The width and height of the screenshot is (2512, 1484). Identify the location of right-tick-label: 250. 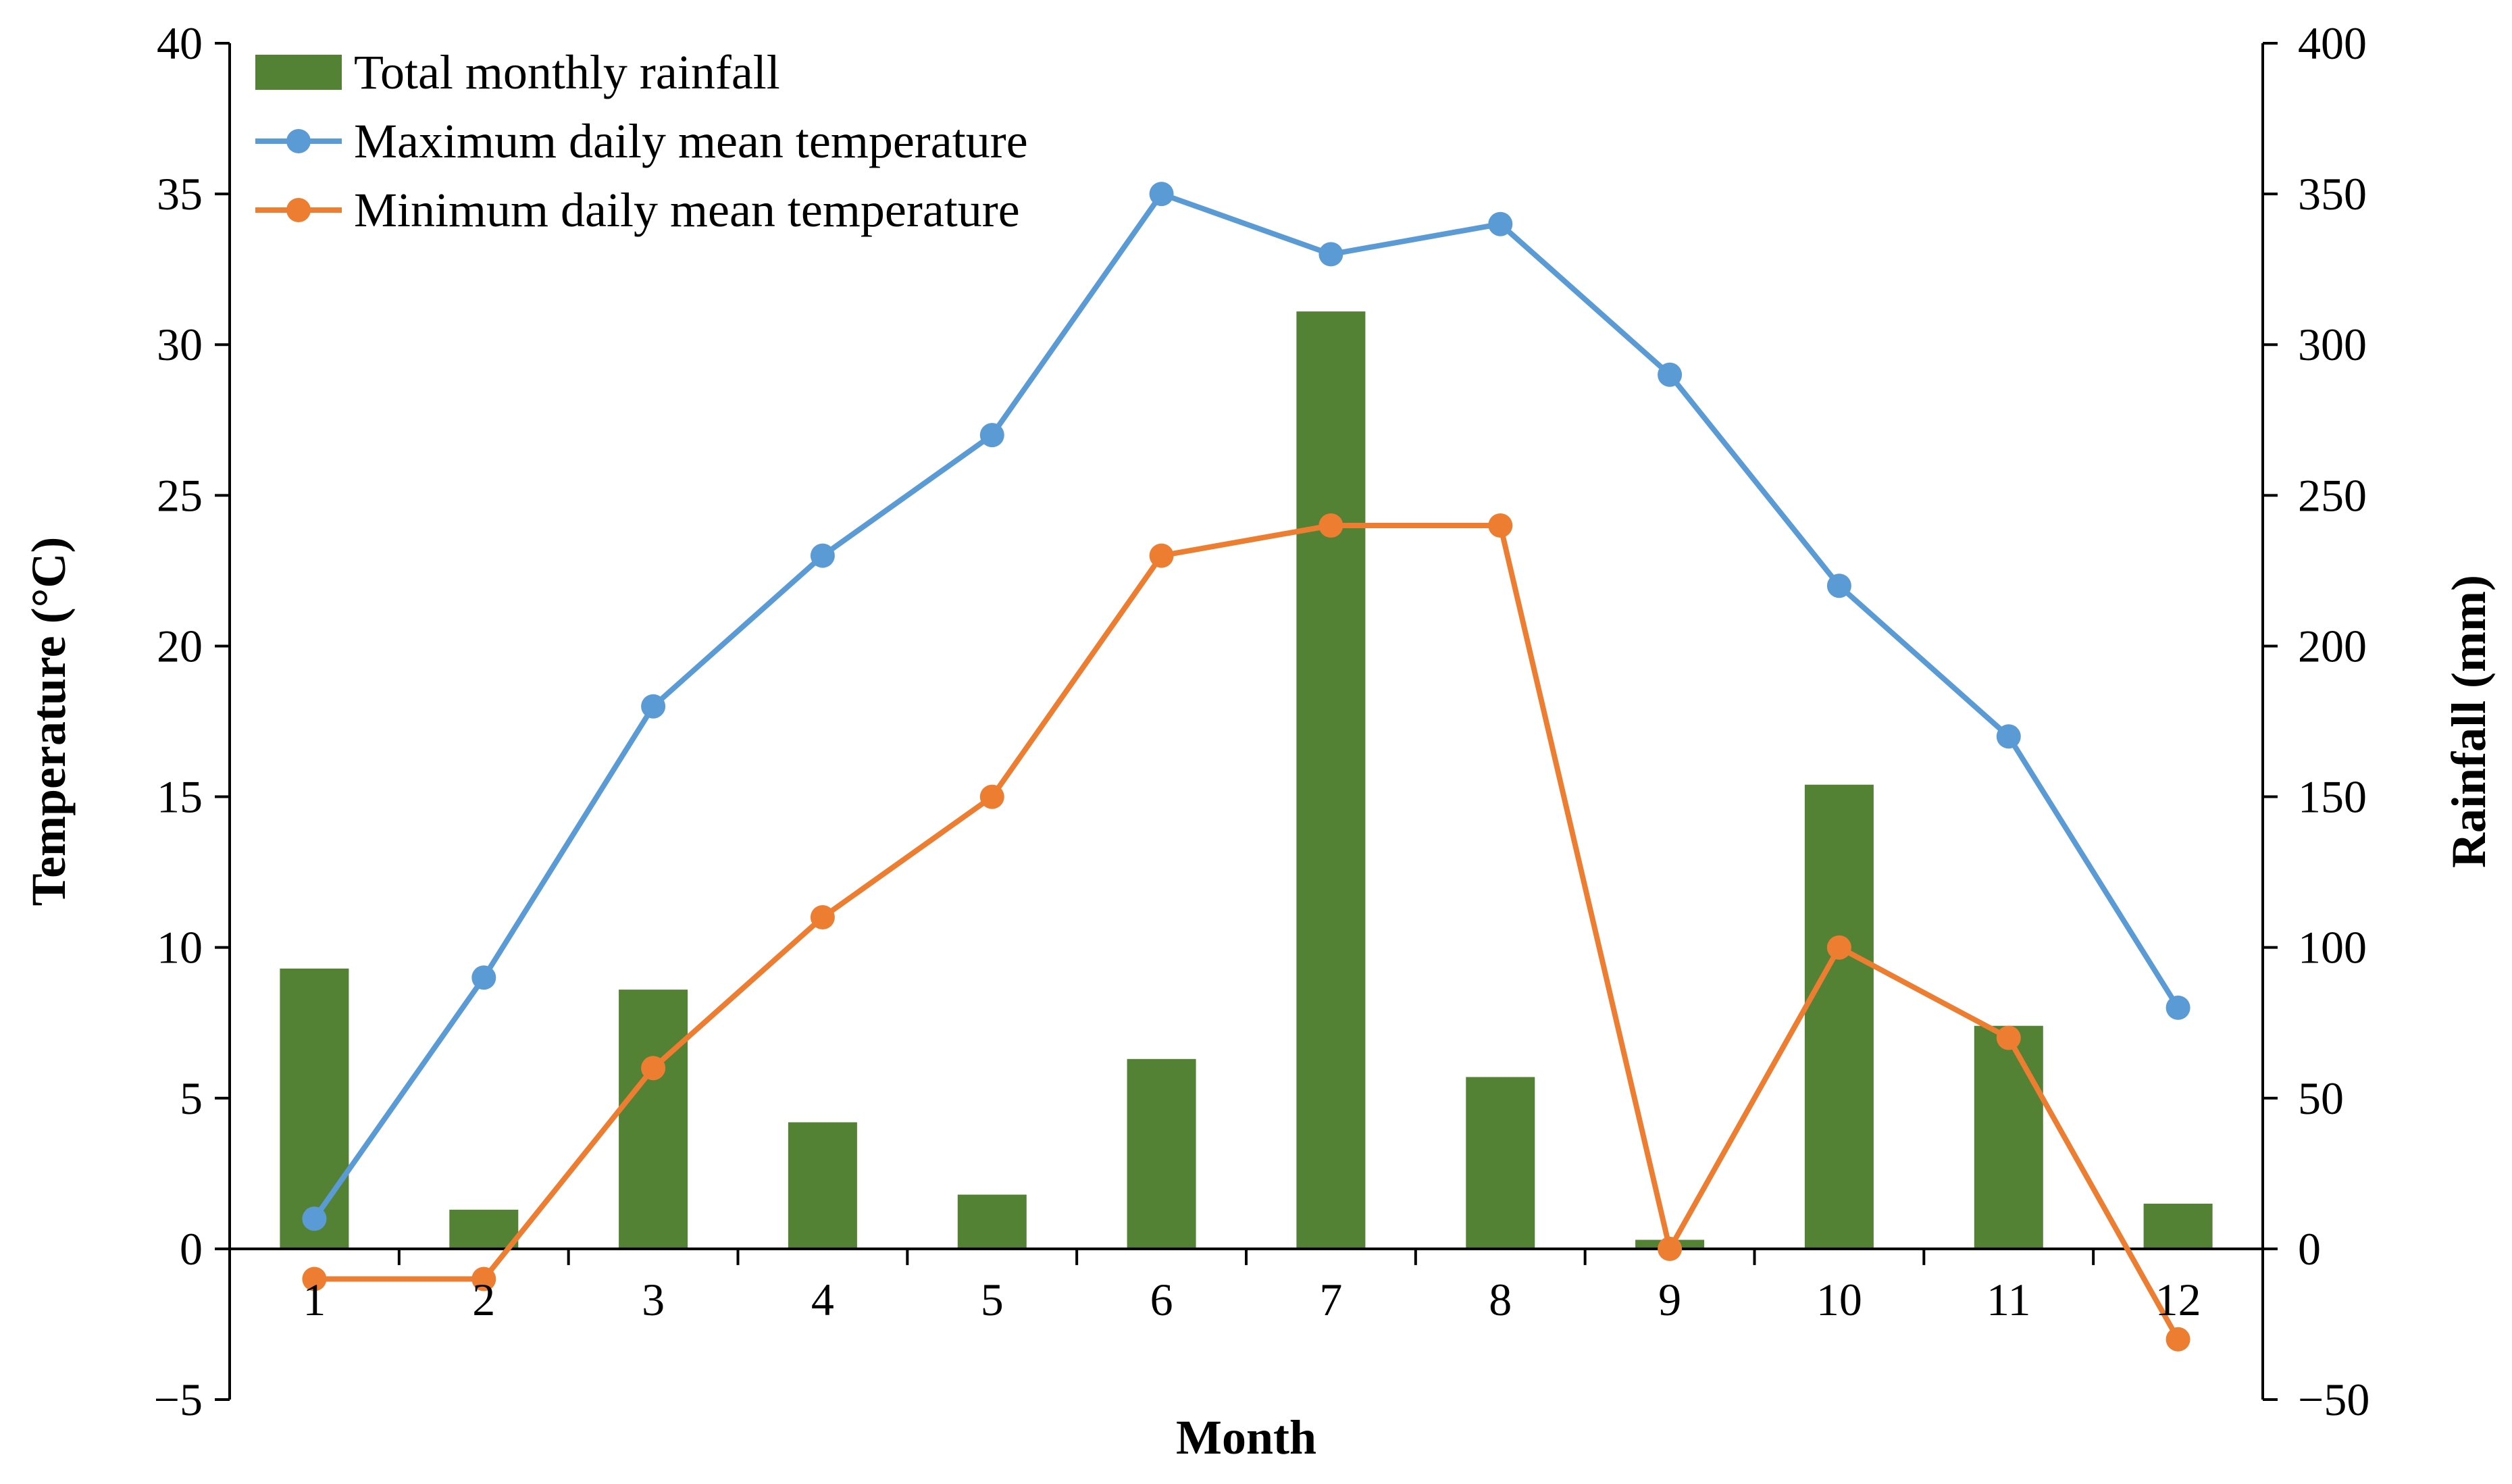
(2332, 495).